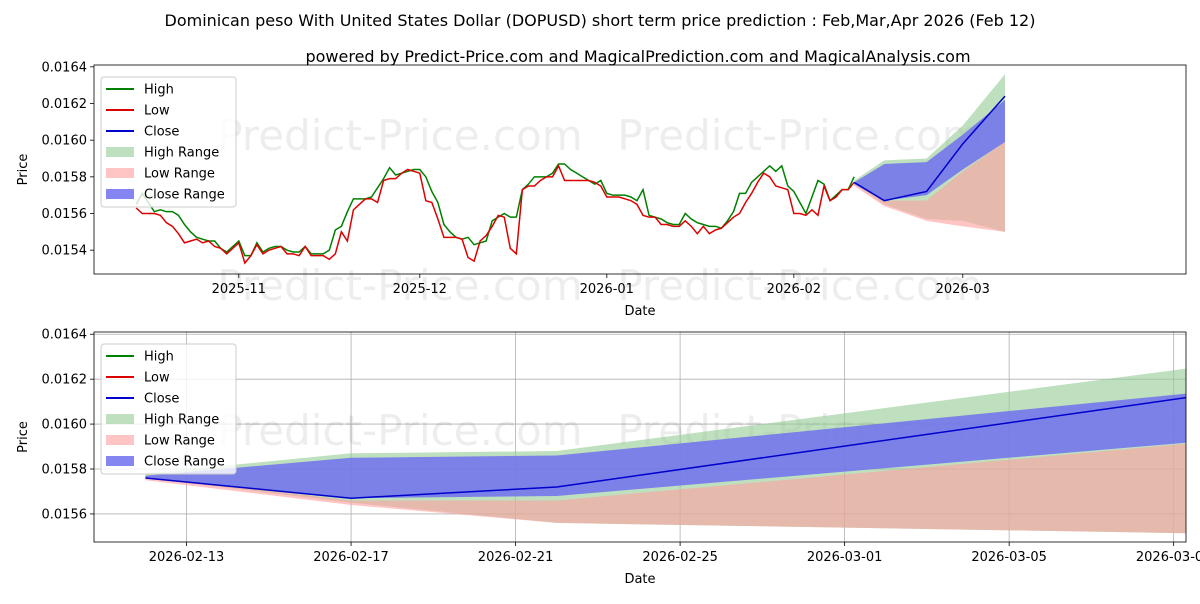  I want to click on x-tick-label: 2026-02-25, so click(680, 557).